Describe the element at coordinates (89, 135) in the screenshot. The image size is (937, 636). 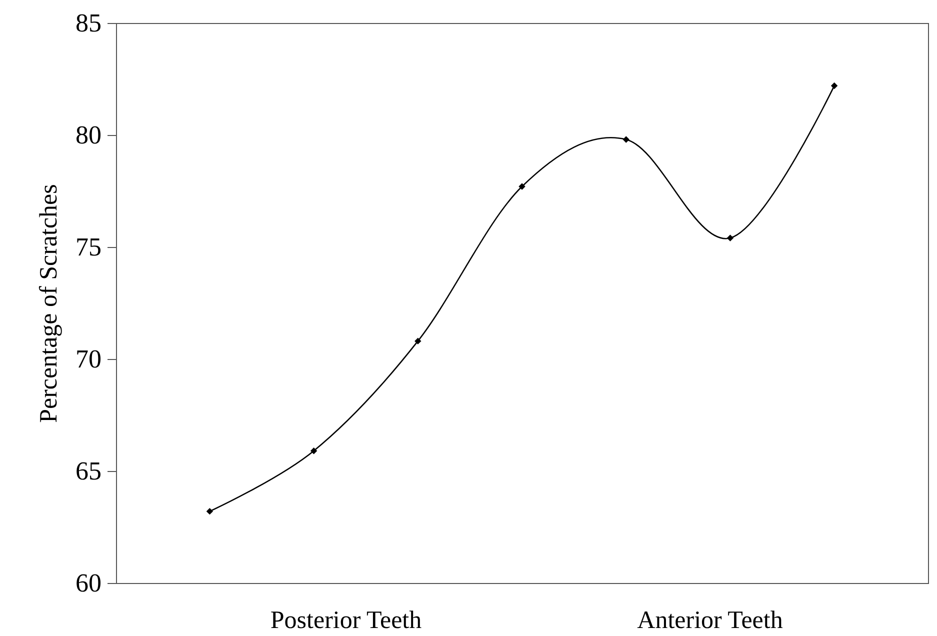
I see `y-tick-label: 80` at that location.